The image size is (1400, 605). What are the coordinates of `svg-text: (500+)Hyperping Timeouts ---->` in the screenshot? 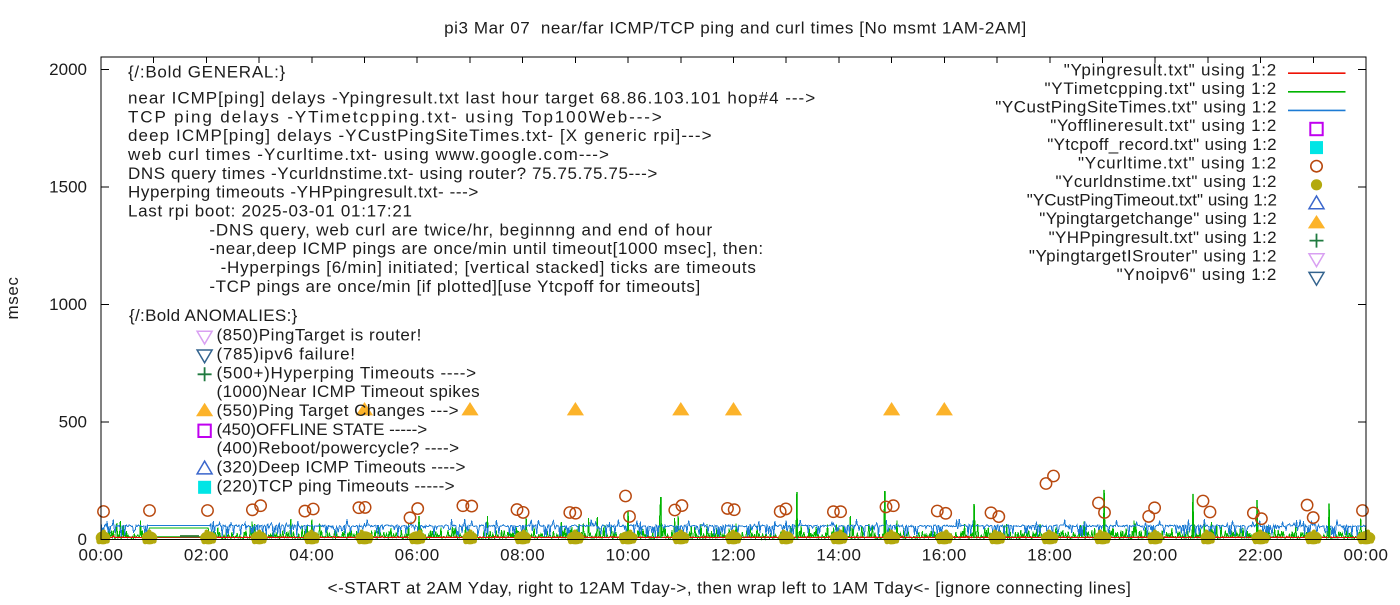 It's located at (347, 372).